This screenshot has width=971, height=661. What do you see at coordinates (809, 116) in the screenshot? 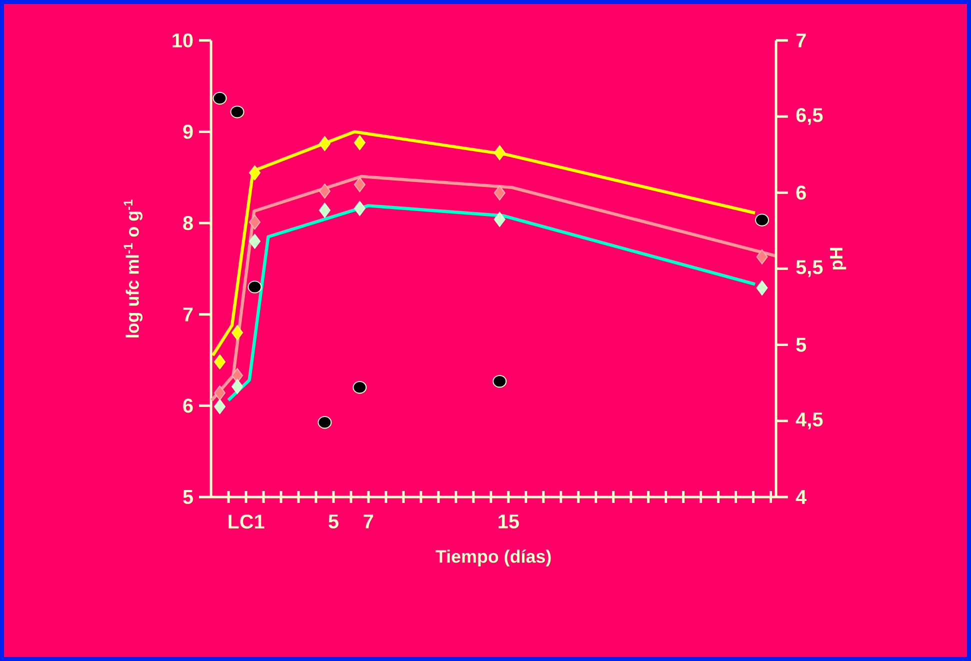
I see `y2-tick-label: 6,5` at bounding box center [809, 116].